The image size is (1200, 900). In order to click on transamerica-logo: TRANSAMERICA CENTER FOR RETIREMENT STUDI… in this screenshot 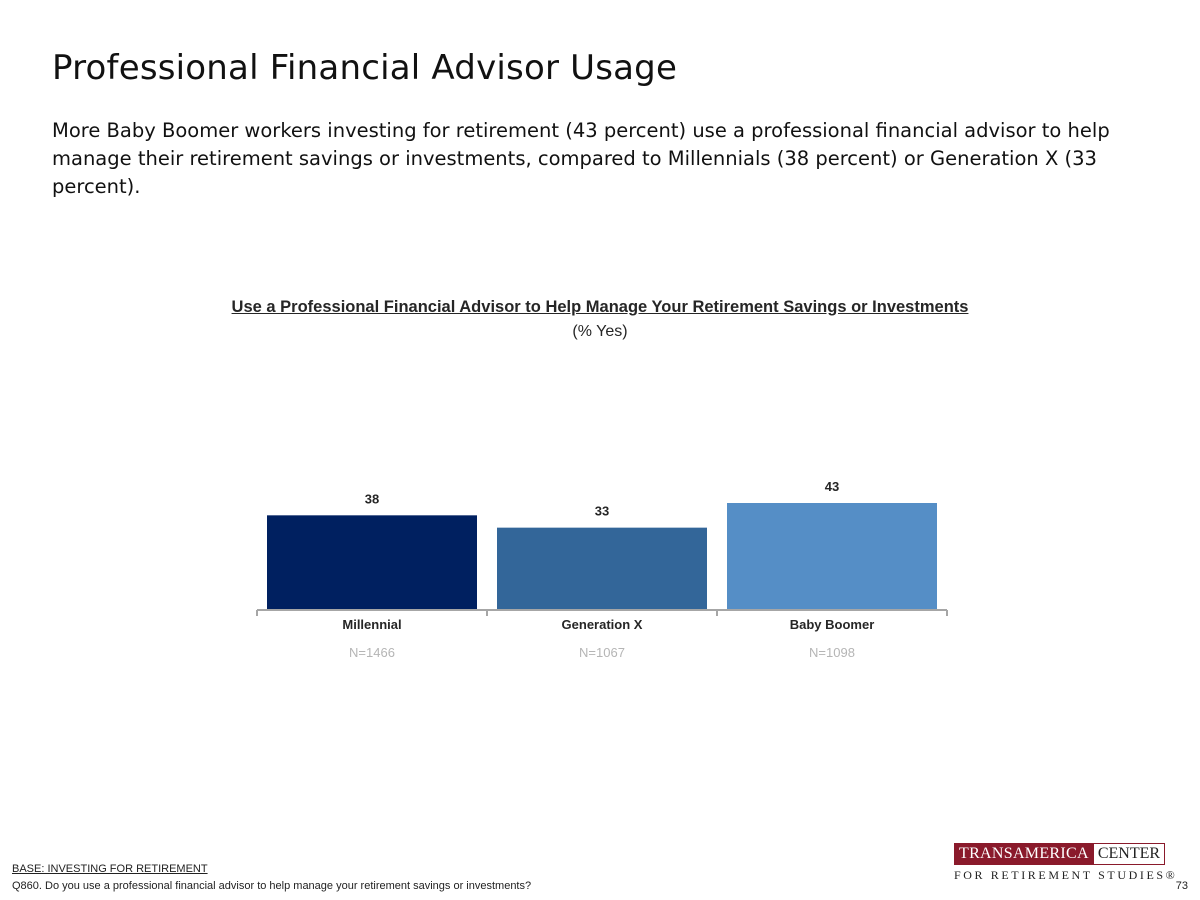, I will do `click(1066, 863)`.